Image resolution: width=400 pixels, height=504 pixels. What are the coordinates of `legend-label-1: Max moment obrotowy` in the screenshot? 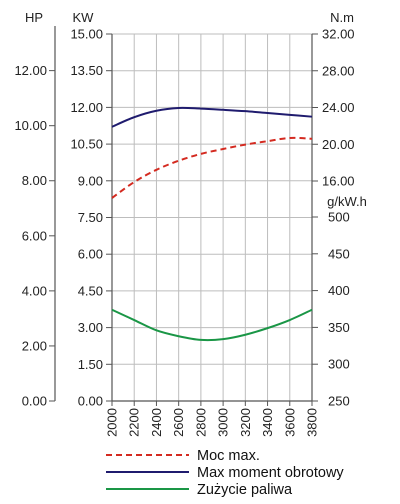 It's located at (270, 473).